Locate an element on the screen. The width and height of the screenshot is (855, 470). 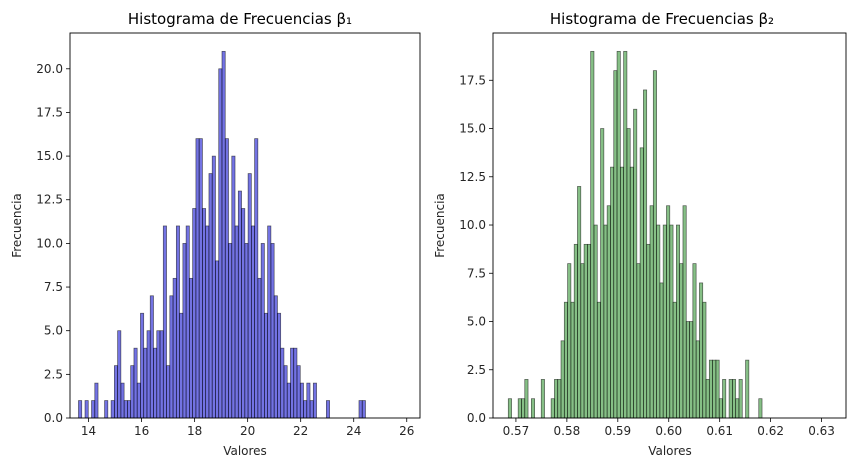
y-ticks-beta1: 0.0 2.5 5.0 7.5 10.0 12.5 15.0 17.5 20.0 is located at coordinates (53, 243).